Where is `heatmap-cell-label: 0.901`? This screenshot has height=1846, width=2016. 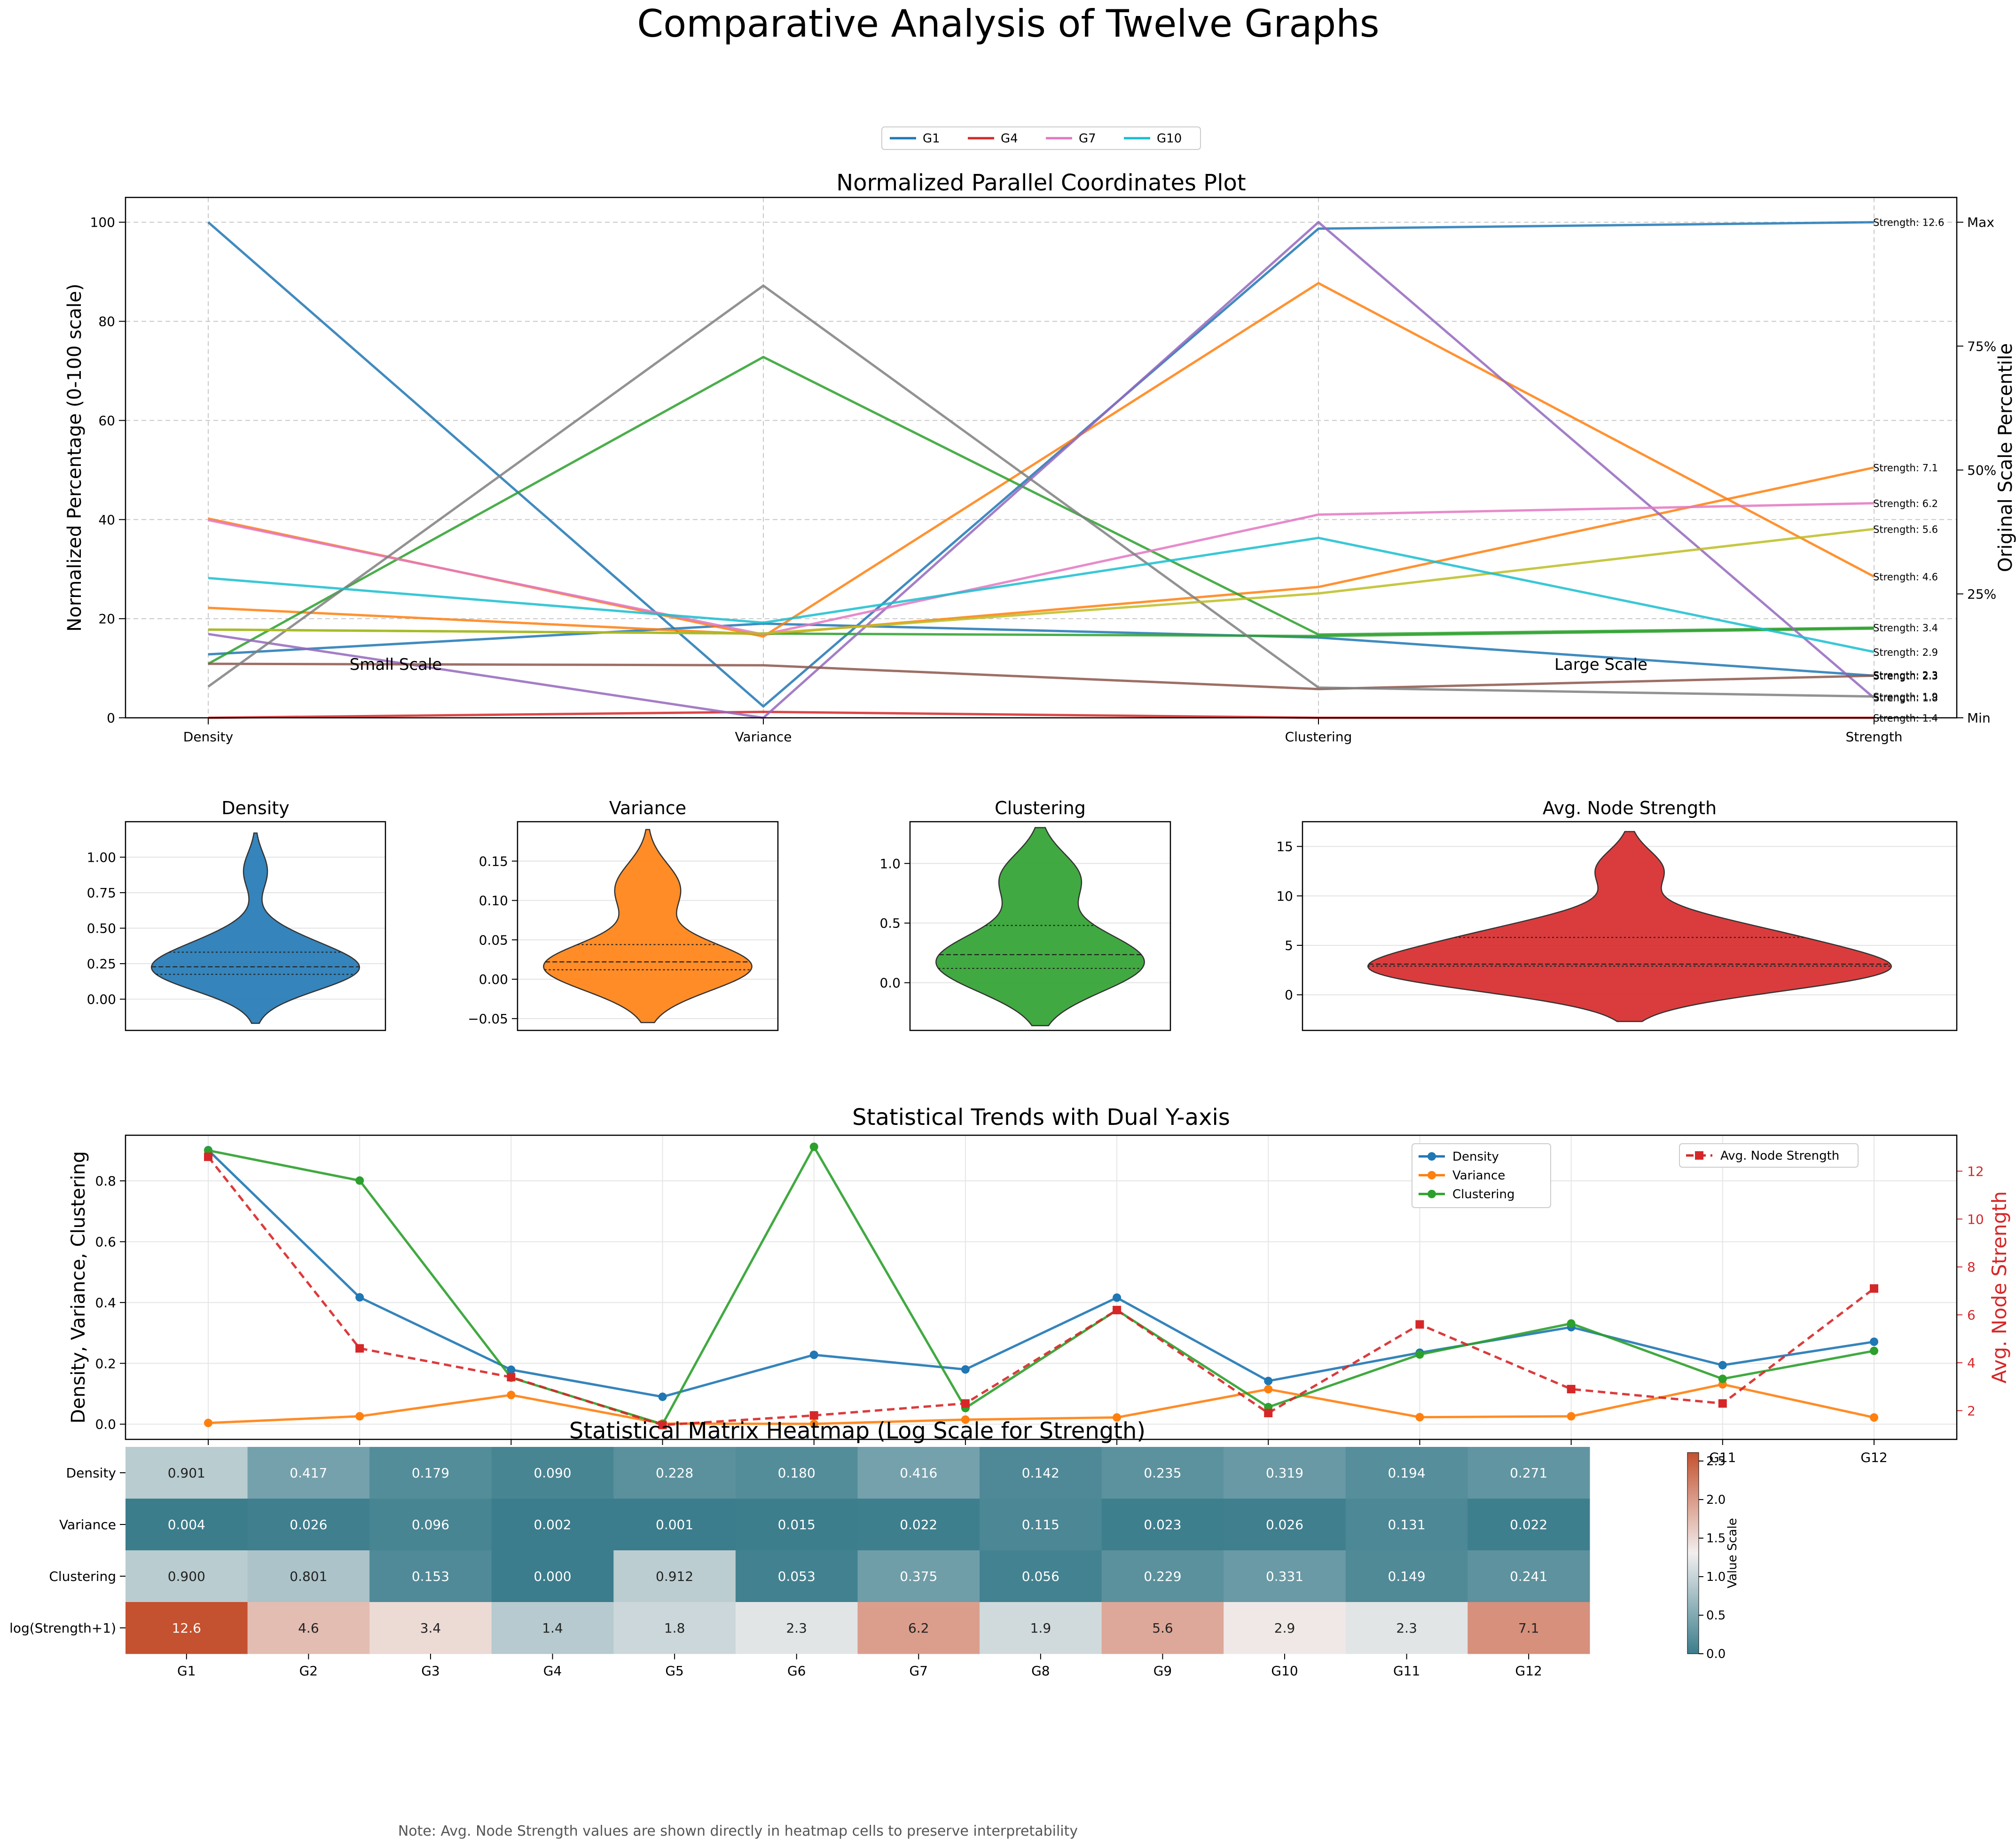
heatmap-cell-label: 0.901 is located at coordinates (186, 1473).